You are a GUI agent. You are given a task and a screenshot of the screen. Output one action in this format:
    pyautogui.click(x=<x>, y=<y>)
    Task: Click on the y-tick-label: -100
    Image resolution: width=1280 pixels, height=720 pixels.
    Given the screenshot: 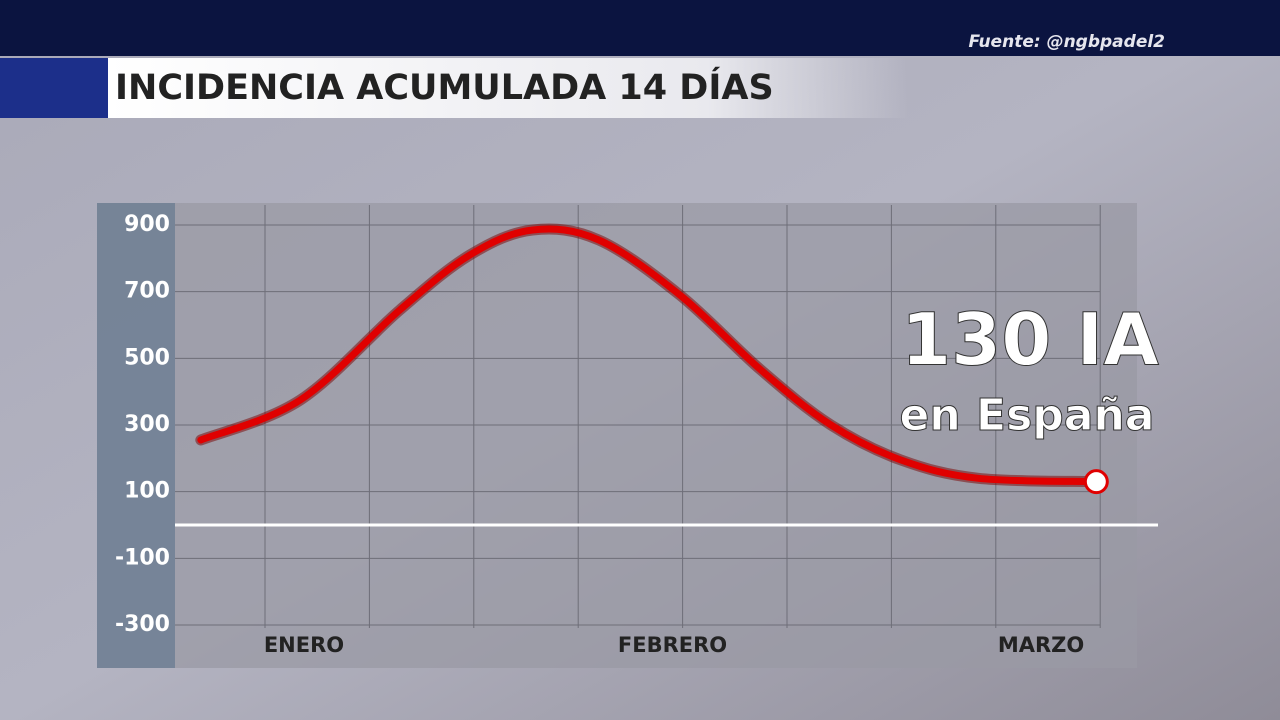 What is the action you would take?
    pyautogui.click(x=142, y=557)
    